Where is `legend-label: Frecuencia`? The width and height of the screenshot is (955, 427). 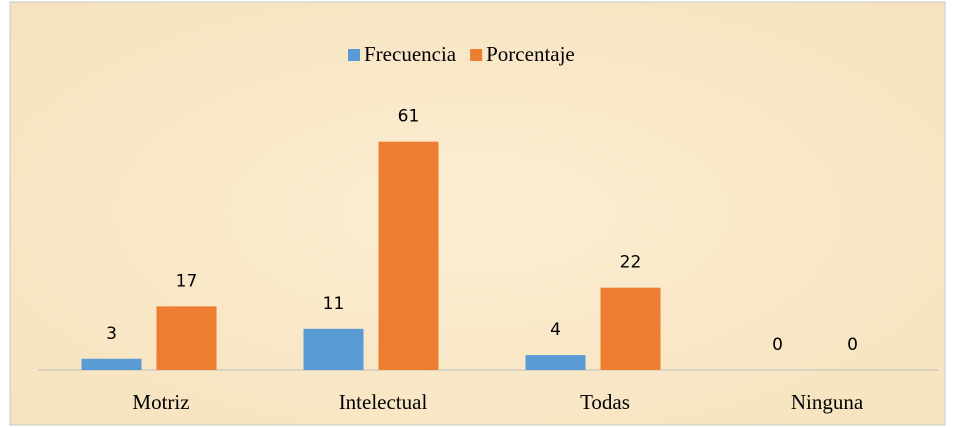
legend-label: Frecuencia is located at coordinates (410, 54).